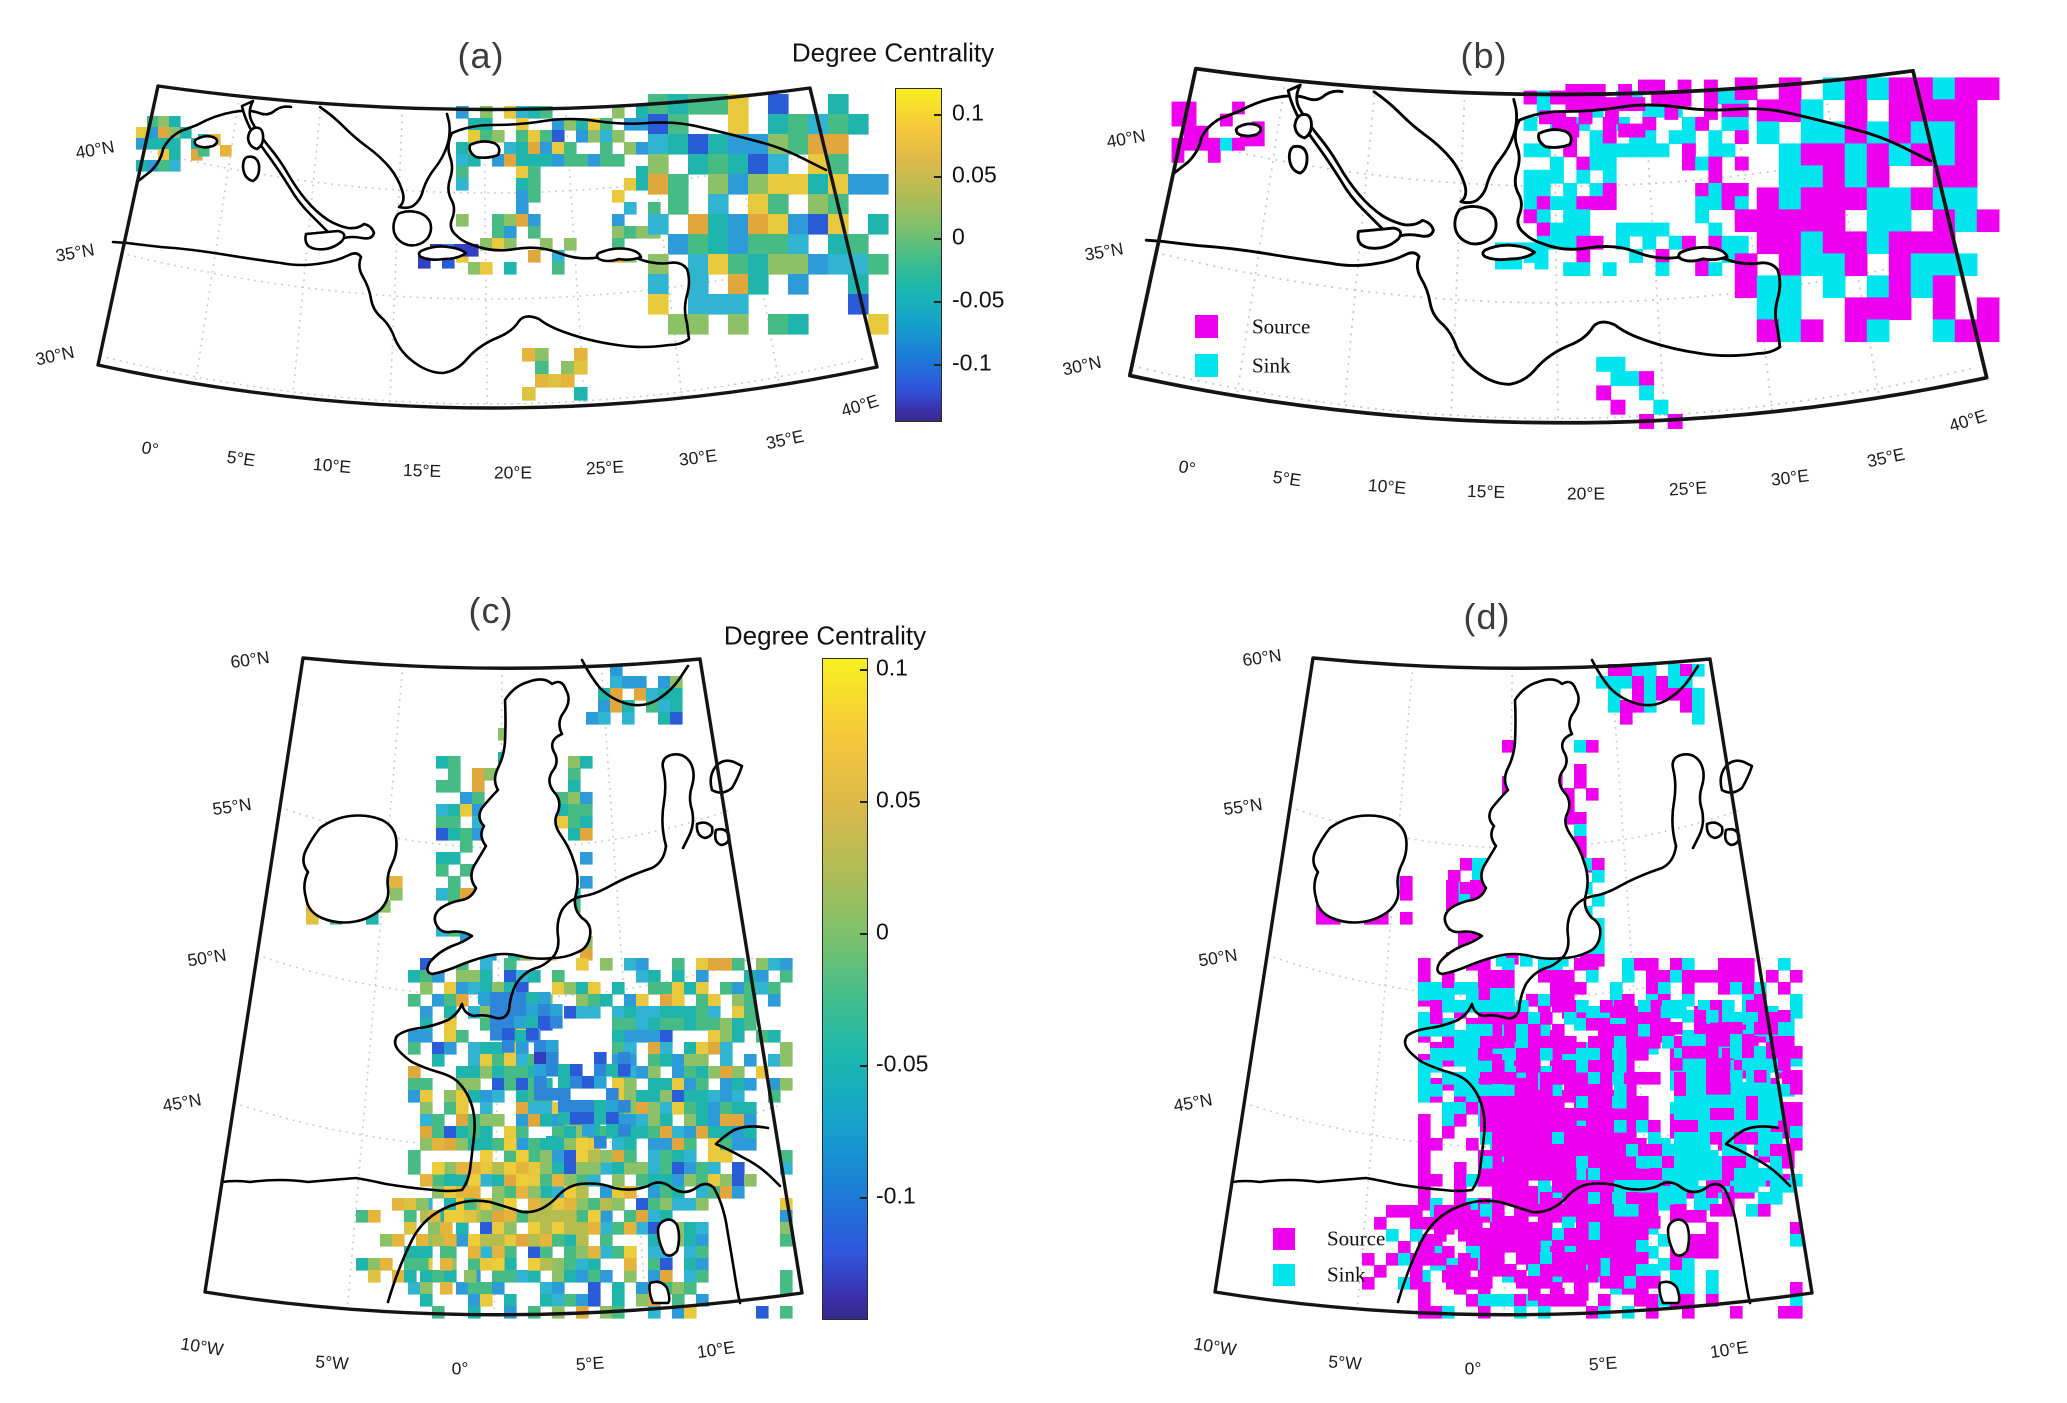 Image resolution: width=2067 pixels, height=1403 pixels. I want to click on data-cell-black-sea-coast, so click(1645, 86).